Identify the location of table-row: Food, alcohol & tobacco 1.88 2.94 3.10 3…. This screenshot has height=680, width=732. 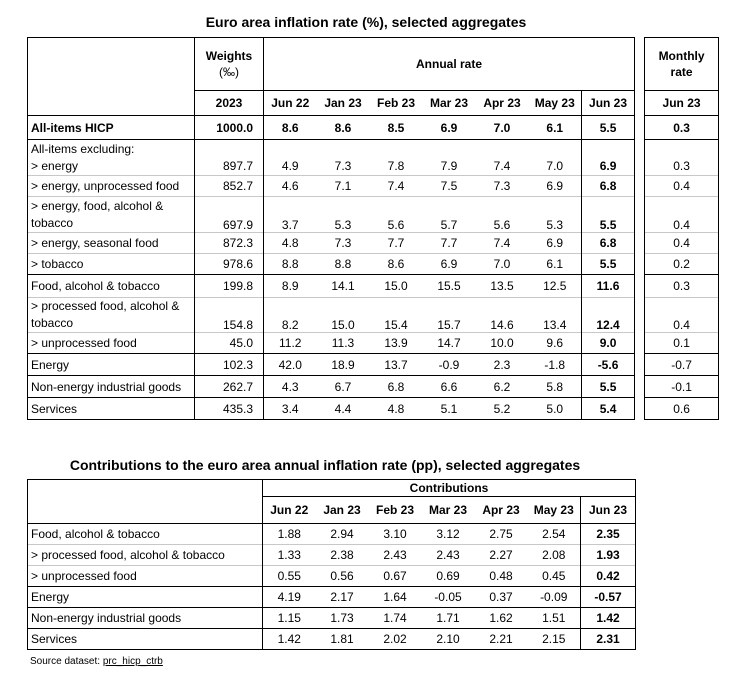
(332, 534).